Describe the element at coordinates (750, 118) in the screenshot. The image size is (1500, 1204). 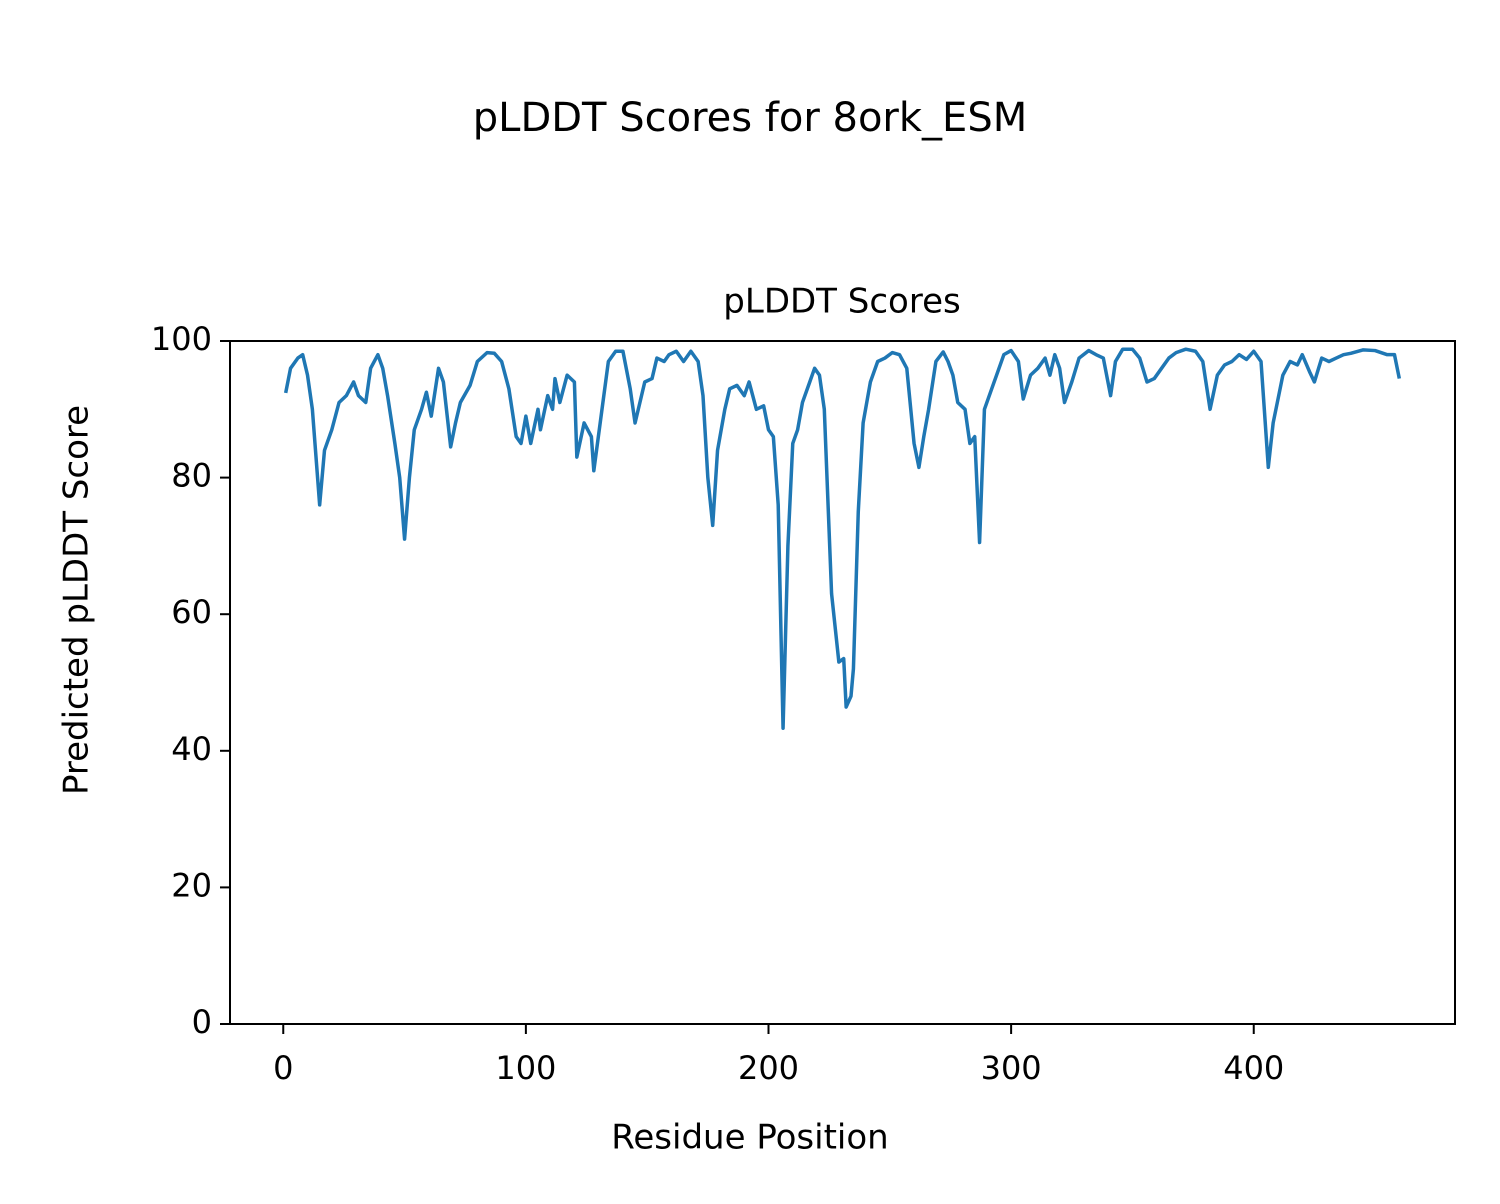
I see `chart-title: pLDDT Scores for 8ork_ESM` at that location.